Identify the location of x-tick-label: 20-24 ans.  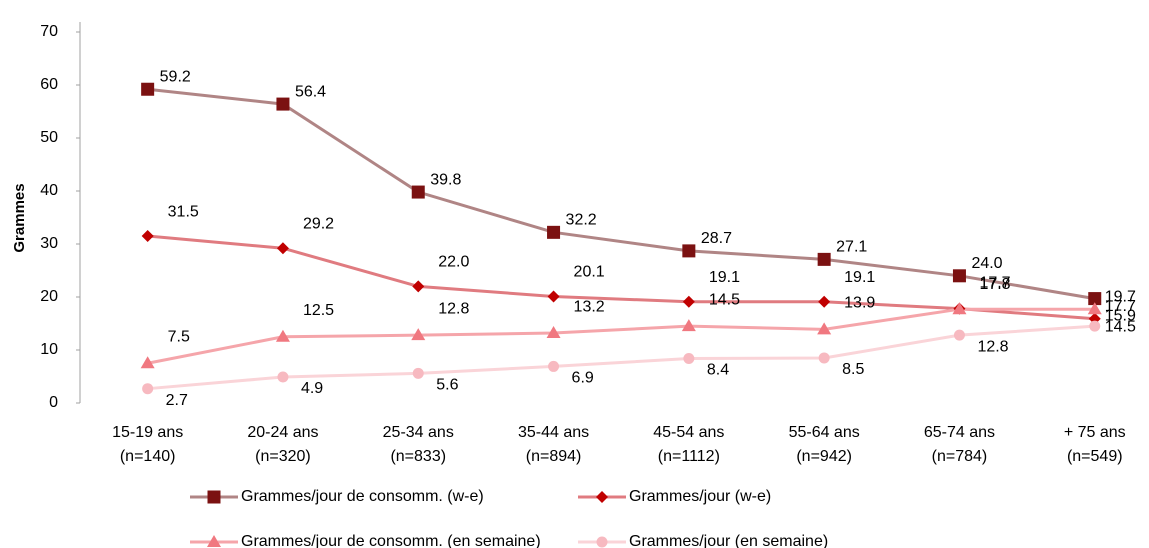
(282, 432).